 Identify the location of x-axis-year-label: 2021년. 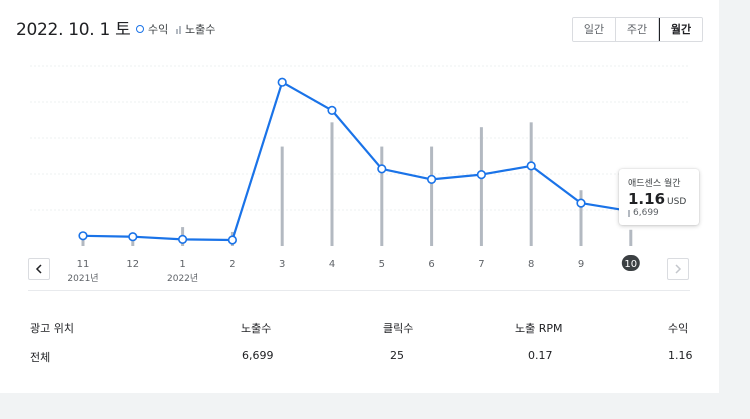
(82, 278).